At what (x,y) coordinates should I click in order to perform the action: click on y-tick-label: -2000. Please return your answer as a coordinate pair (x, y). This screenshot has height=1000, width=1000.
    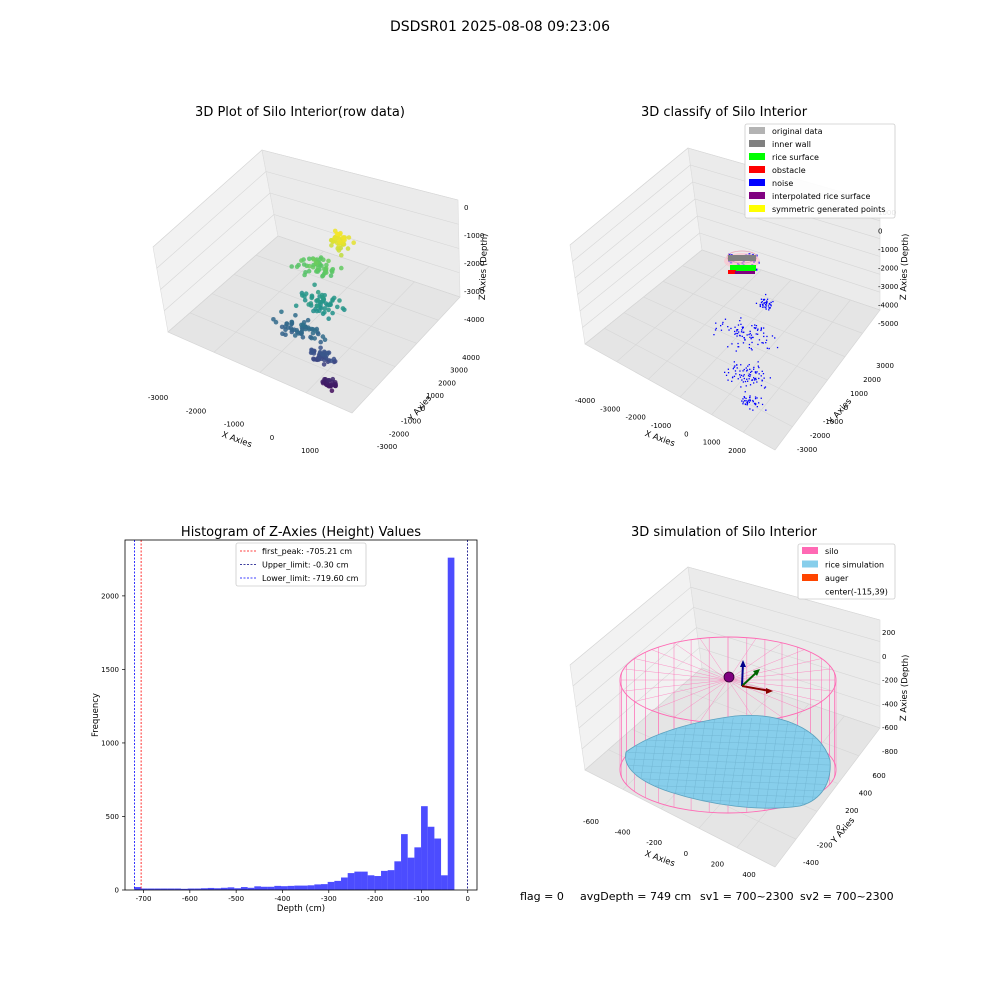
    Looking at the image, I should click on (399, 434).